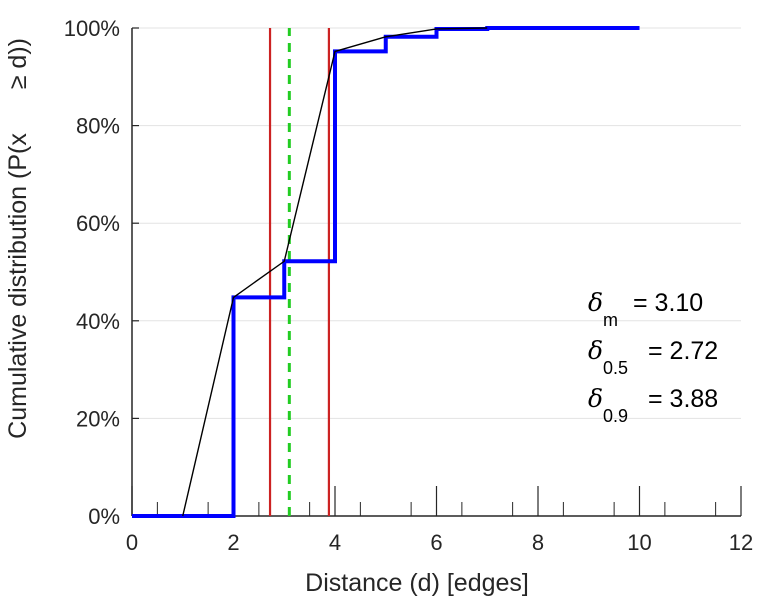 This screenshot has height=600, width=758. I want to click on stat-annotation-median: δ 0.5 = 2.72, so click(653, 357).